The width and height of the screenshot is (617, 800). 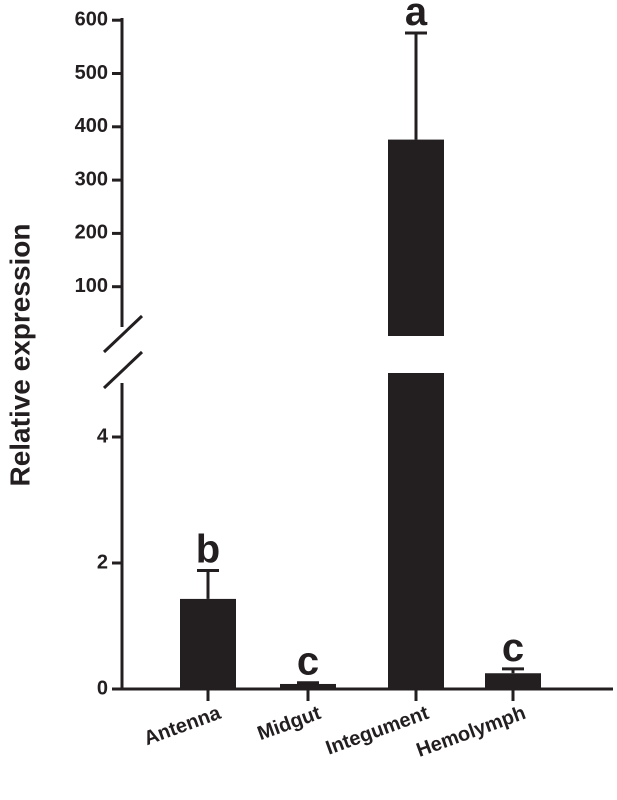 What do you see at coordinates (91, 286) in the screenshot?
I see `y-tick-label: 100` at bounding box center [91, 286].